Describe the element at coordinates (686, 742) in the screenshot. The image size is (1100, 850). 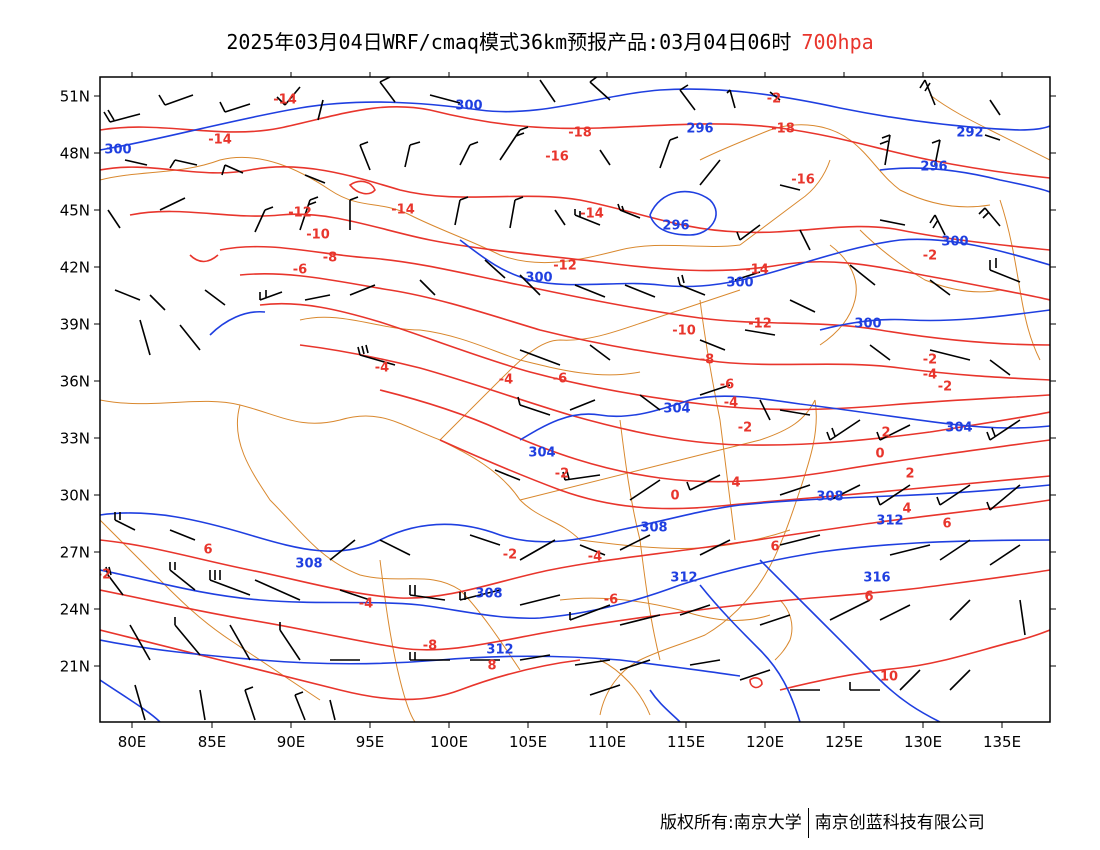
I see `lon-label: 115E` at that location.